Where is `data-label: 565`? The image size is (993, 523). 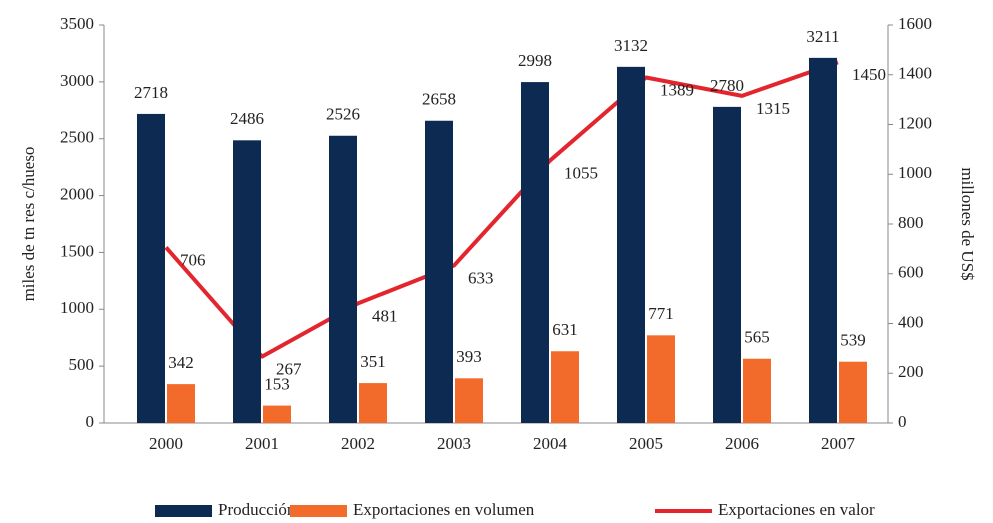
data-label: 565 is located at coordinates (757, 337).